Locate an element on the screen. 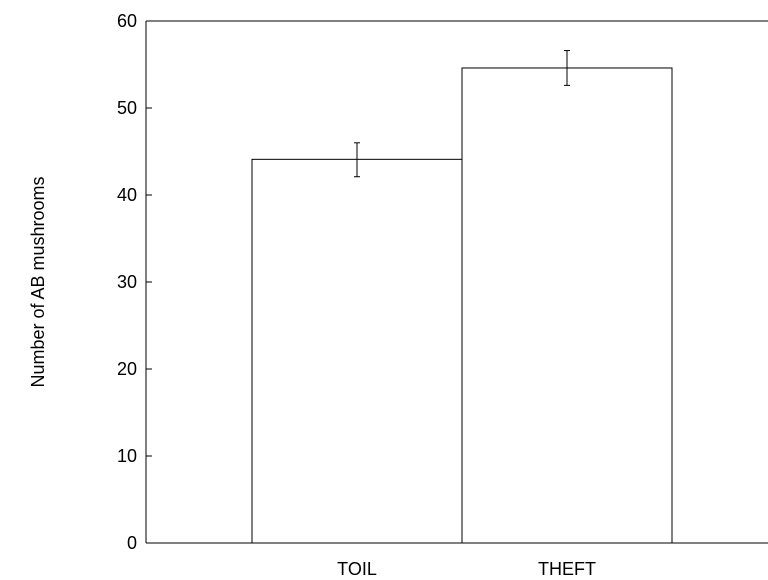 The width and height of the screenshot is (768, 580). y-tick-label: 10 is located at coordinates (127, 456).